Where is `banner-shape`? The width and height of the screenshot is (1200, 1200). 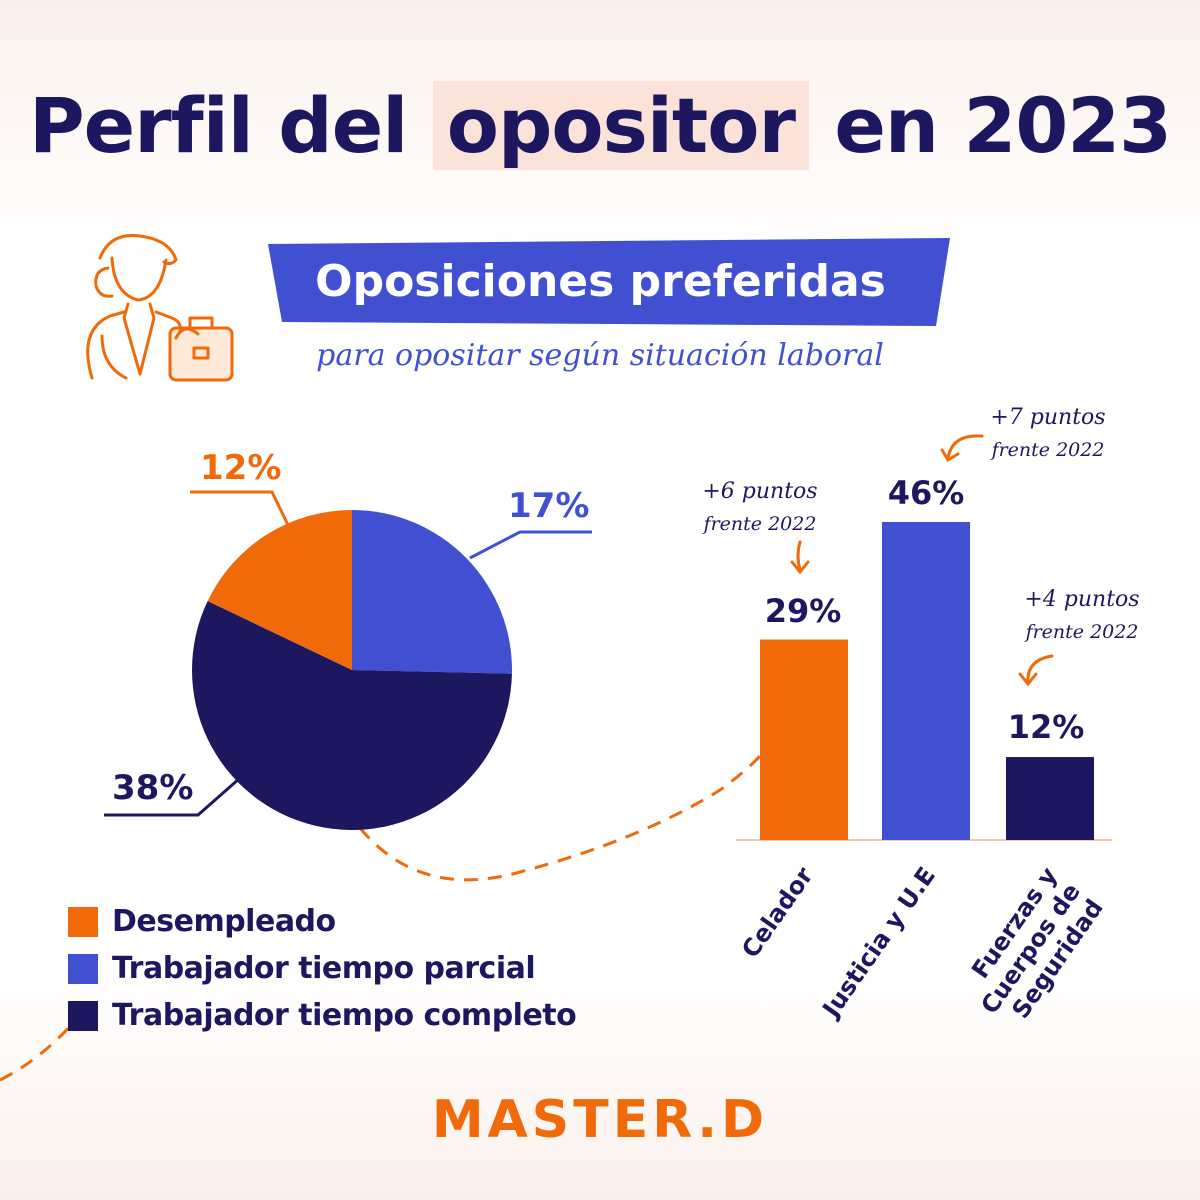 banner-shape is located at coordinates (609, 282).